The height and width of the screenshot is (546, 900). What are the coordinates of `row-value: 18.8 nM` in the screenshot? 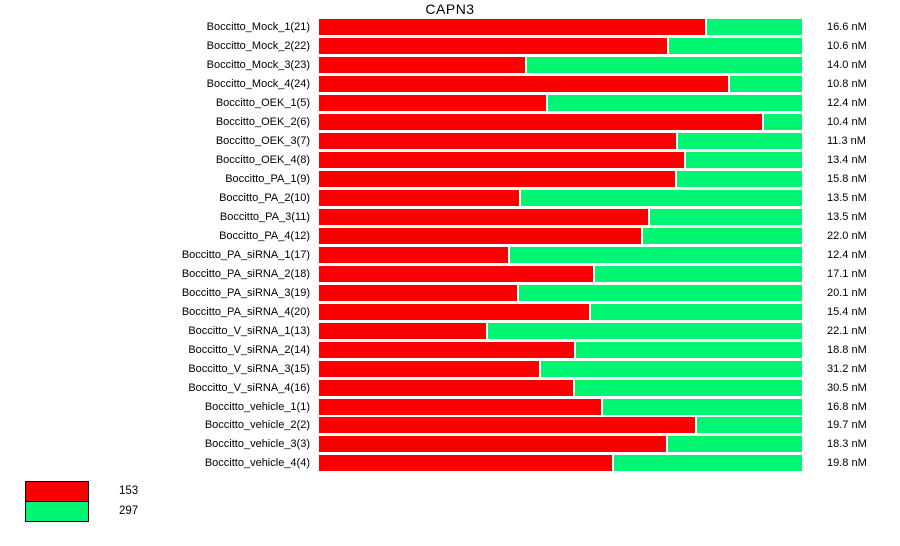 It's located at (847, 349).